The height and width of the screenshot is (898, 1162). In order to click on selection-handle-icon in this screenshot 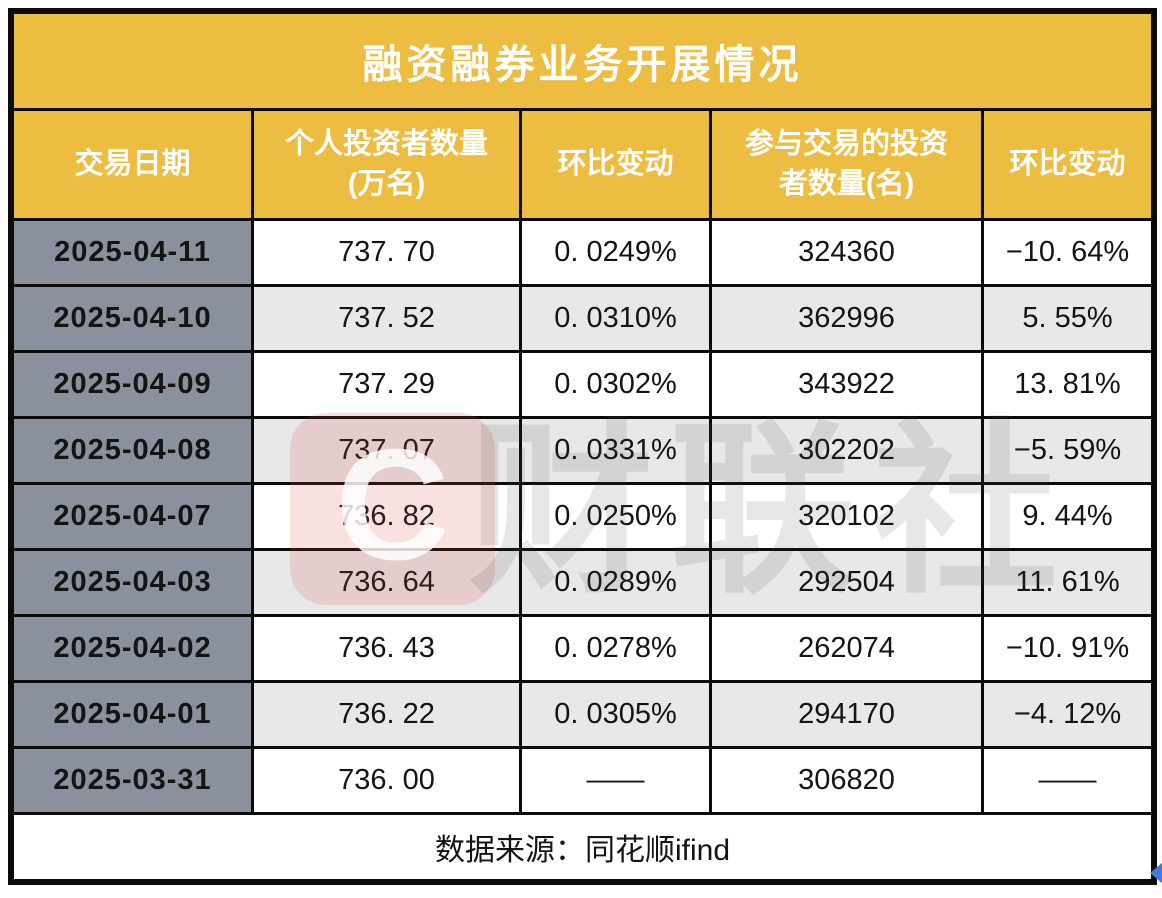, I will do `click(1156, 873)`.